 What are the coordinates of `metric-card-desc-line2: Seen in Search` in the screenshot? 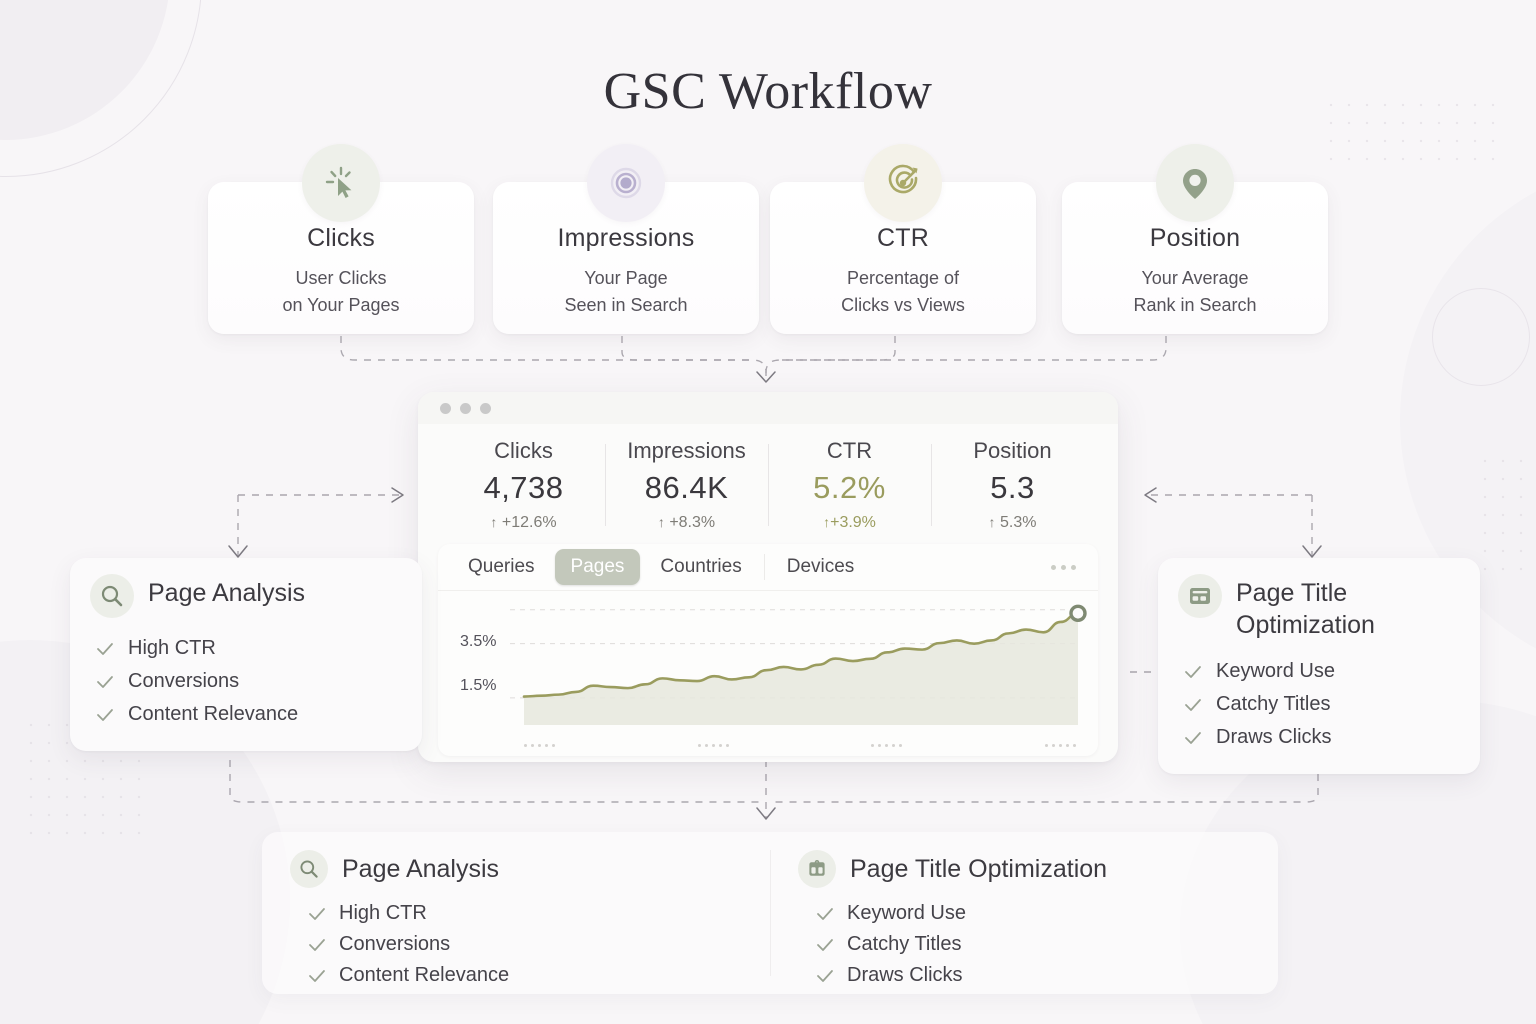 It's located at (626, 305).